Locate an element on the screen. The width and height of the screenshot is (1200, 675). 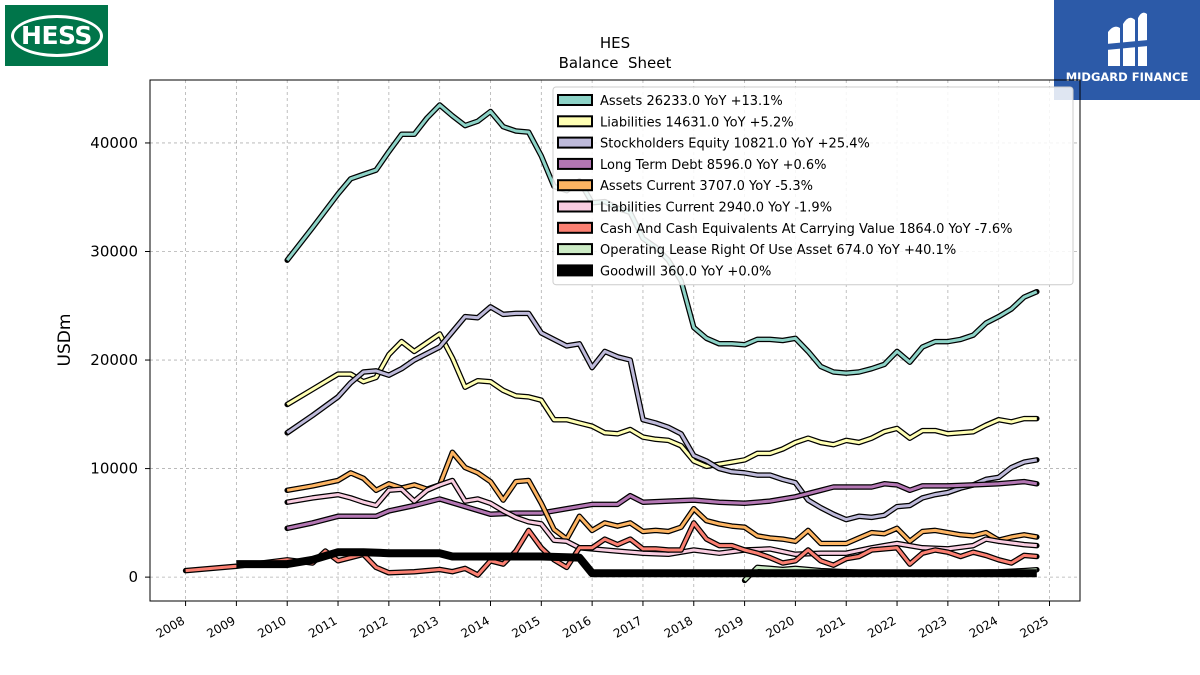
series-cash-and-cash-equivalents-at-carrying-value is located at coordinates (611, 549).